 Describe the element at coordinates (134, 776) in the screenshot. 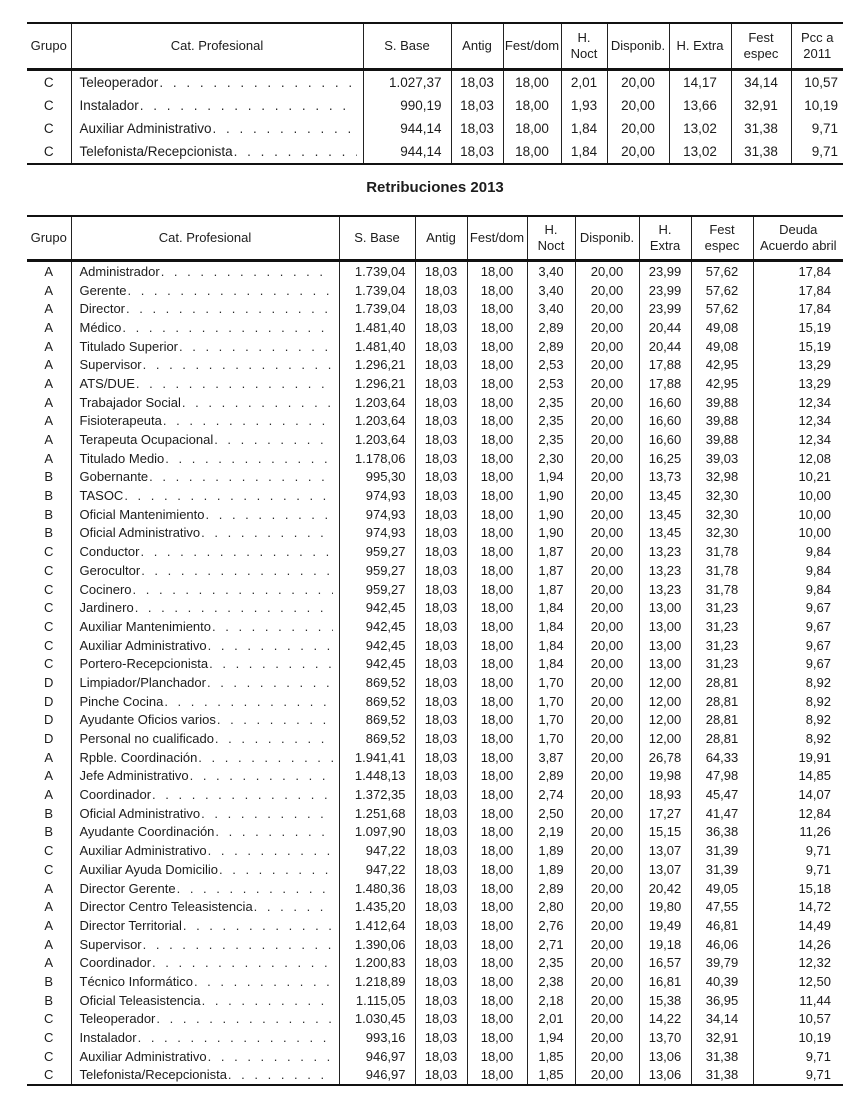

I see `category-name: Jefe Administrativo` at that location.